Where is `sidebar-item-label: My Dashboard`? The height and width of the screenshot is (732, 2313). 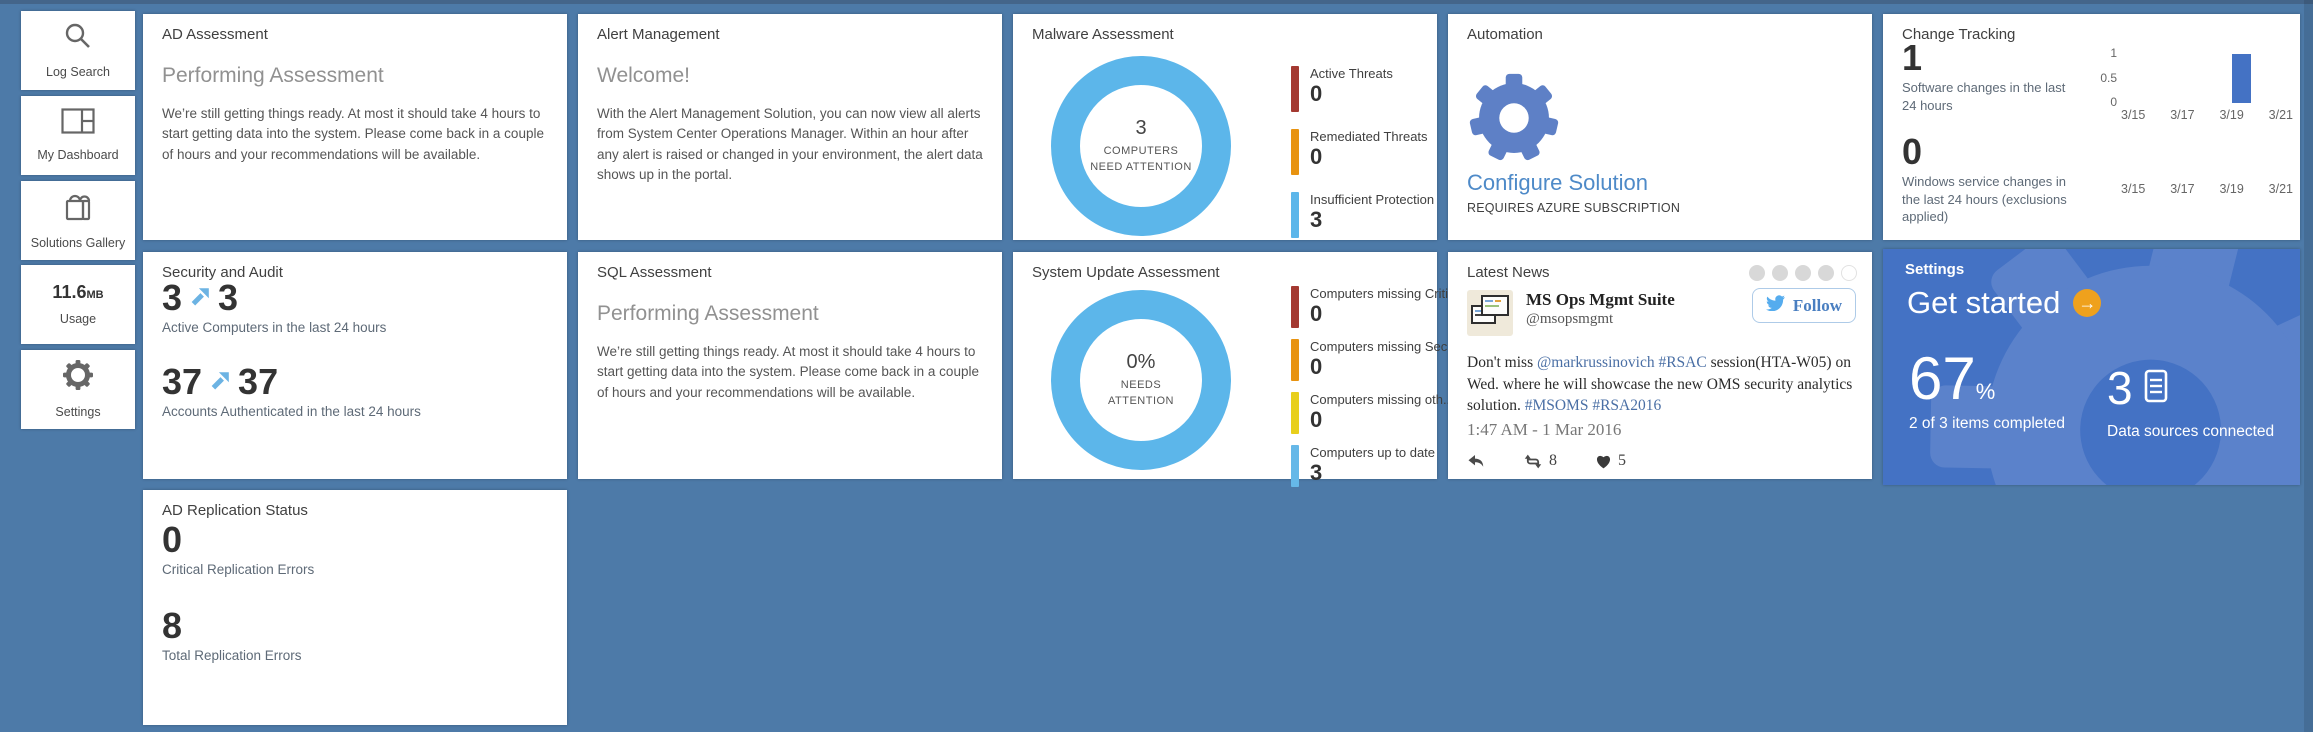
sidebar-item-label: My Dashboard is located at coordinates (78, 154).